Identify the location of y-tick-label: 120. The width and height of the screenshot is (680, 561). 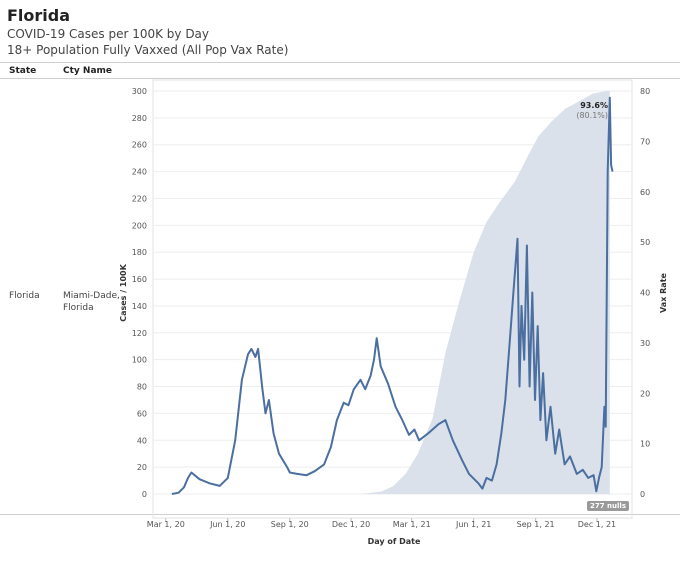
(139, 333).